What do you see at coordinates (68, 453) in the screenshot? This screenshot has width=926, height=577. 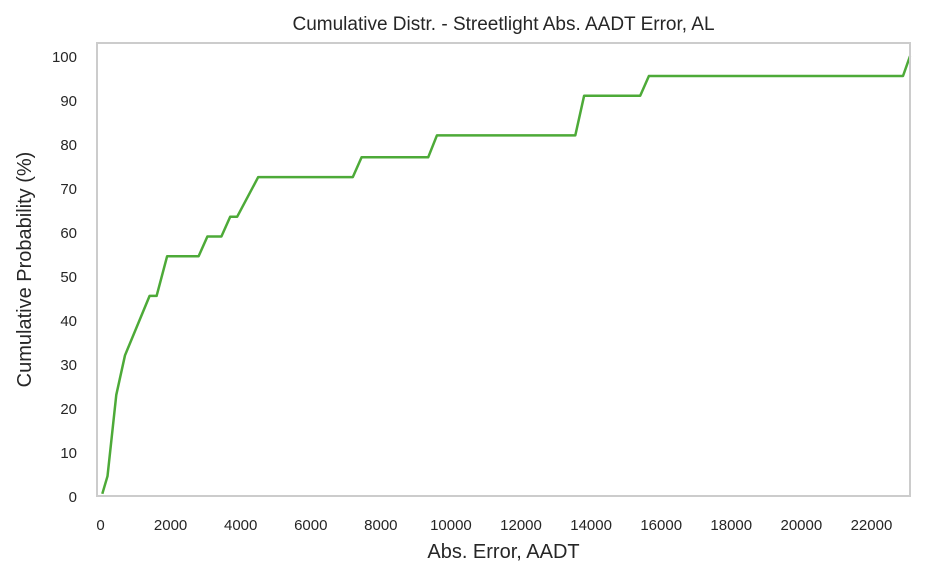 I see `y-tick-label: 10` at bounding box center [68, 453].